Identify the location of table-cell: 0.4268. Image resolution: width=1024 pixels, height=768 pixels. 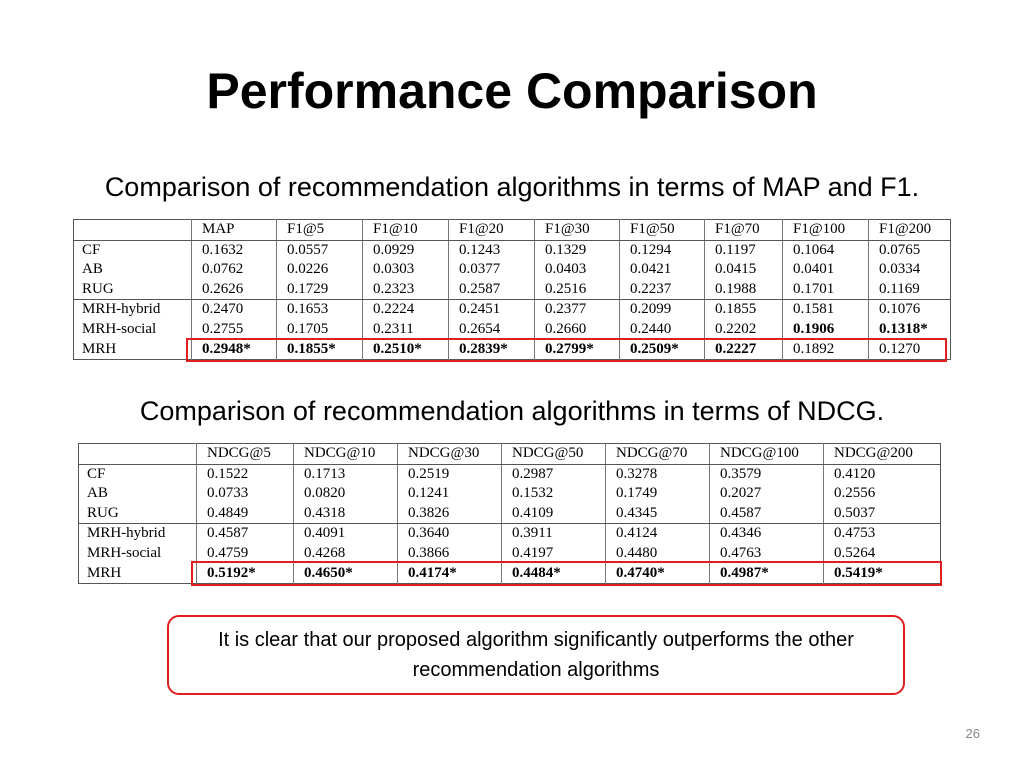
(345, 553).